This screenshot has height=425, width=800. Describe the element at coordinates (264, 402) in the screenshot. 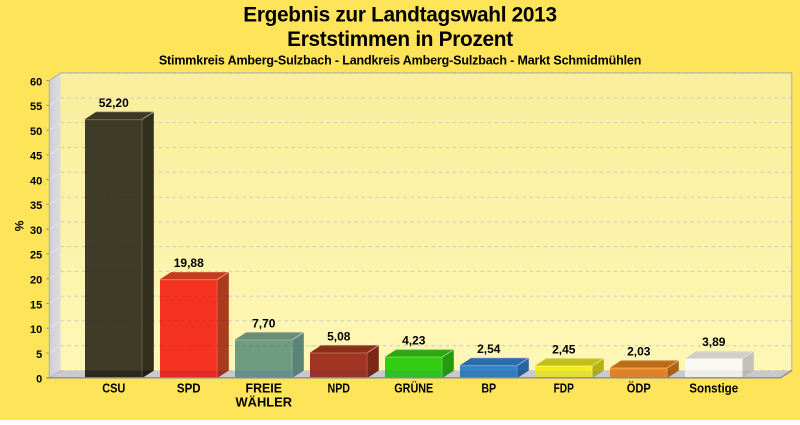

I see `svg-text: WÄHLER` at that location.